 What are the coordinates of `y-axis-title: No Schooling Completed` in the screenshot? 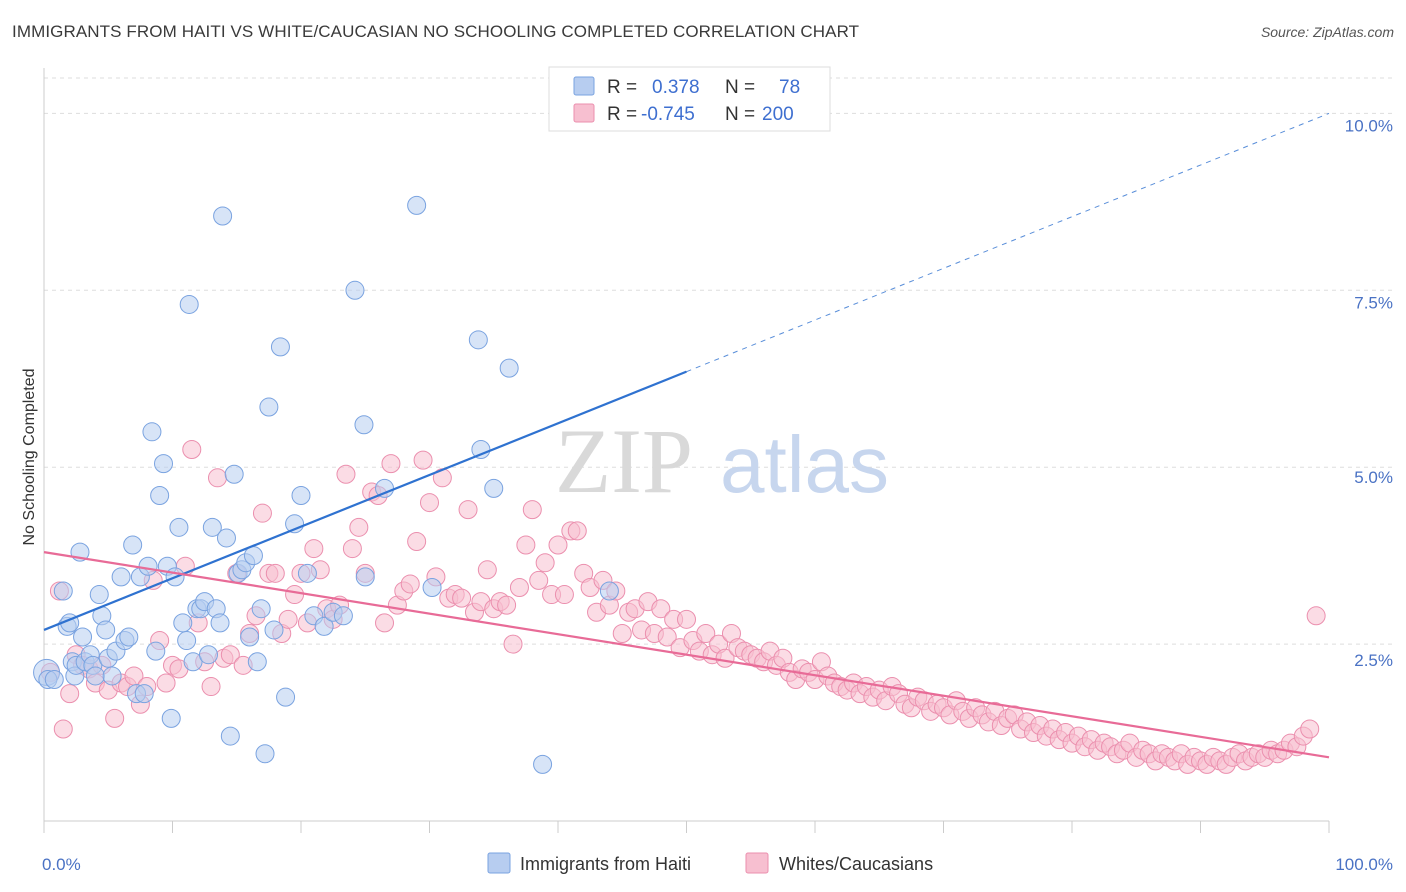 It's located at (29, 457).